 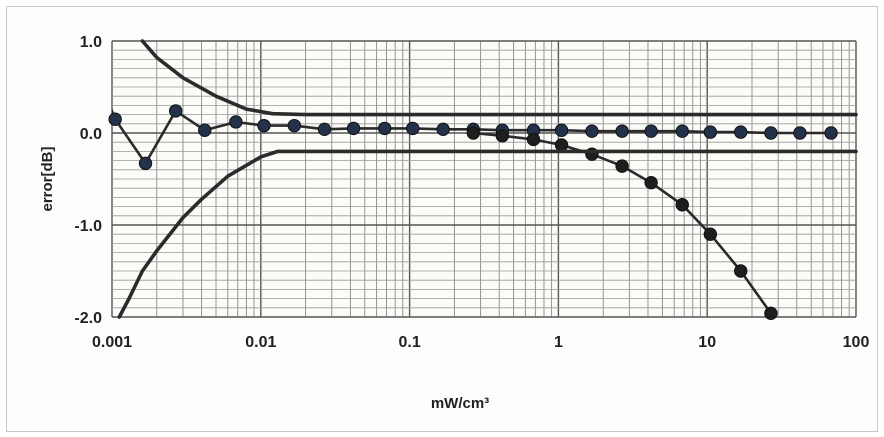 What do you see at coordinates (88, 318) in the screenshot?
I see `y-tick-label: -2.0` at bounding box center [88, 318].